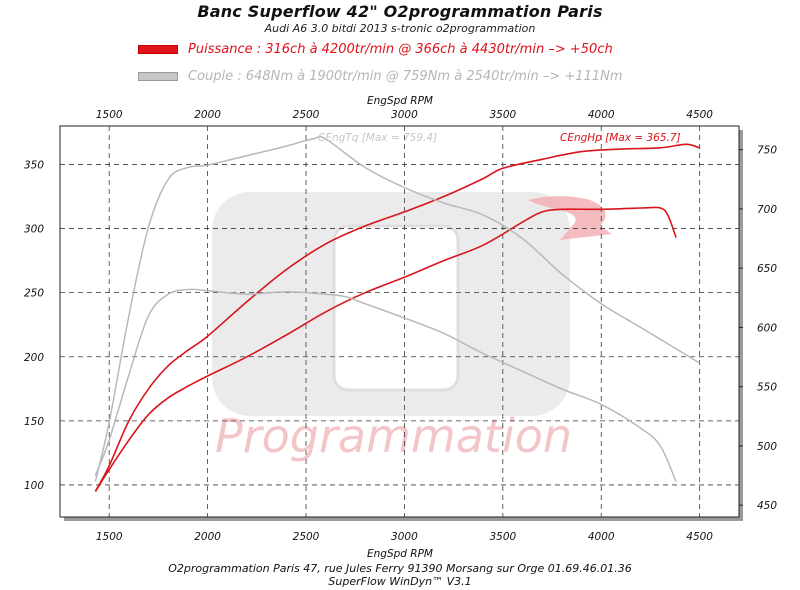  Describe the element at coordinates (767, 151) in the screenshot. I see `y-tick-label-right: 750` at that location.